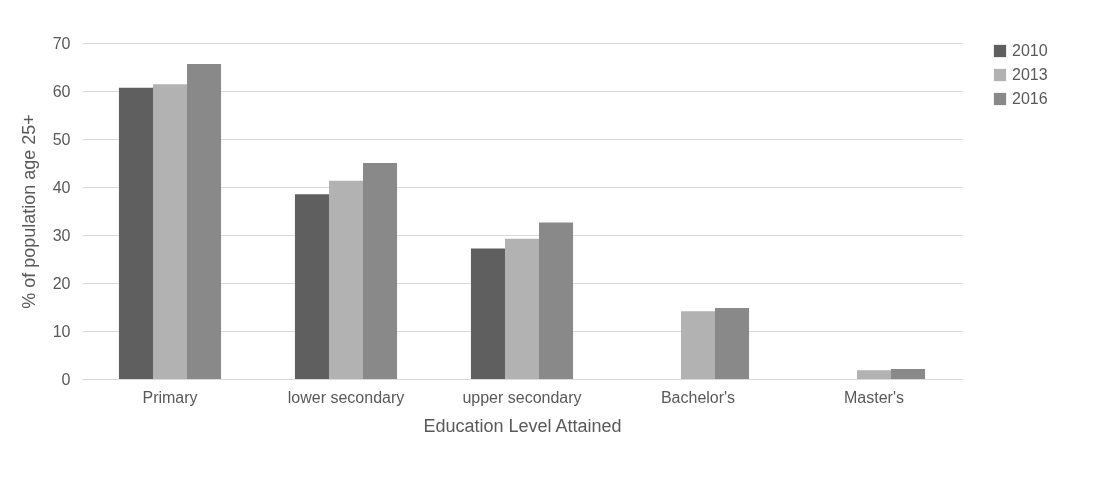 The image size is (1119, 484). What do you see at coordinates (66, 379) in the screenshot?
I see `y-tick-label: 0` at bounding box center [66, 379].